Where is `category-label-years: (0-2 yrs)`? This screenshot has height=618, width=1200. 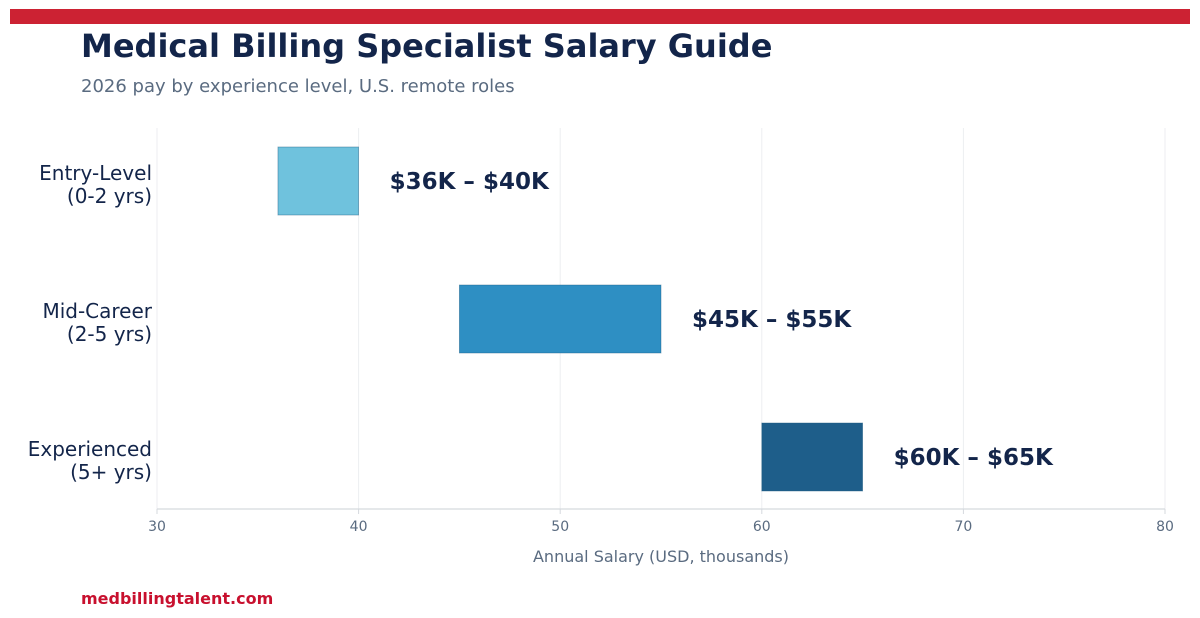 category-label-years: (0-2 yrs) is located at coordinates (109, 196).